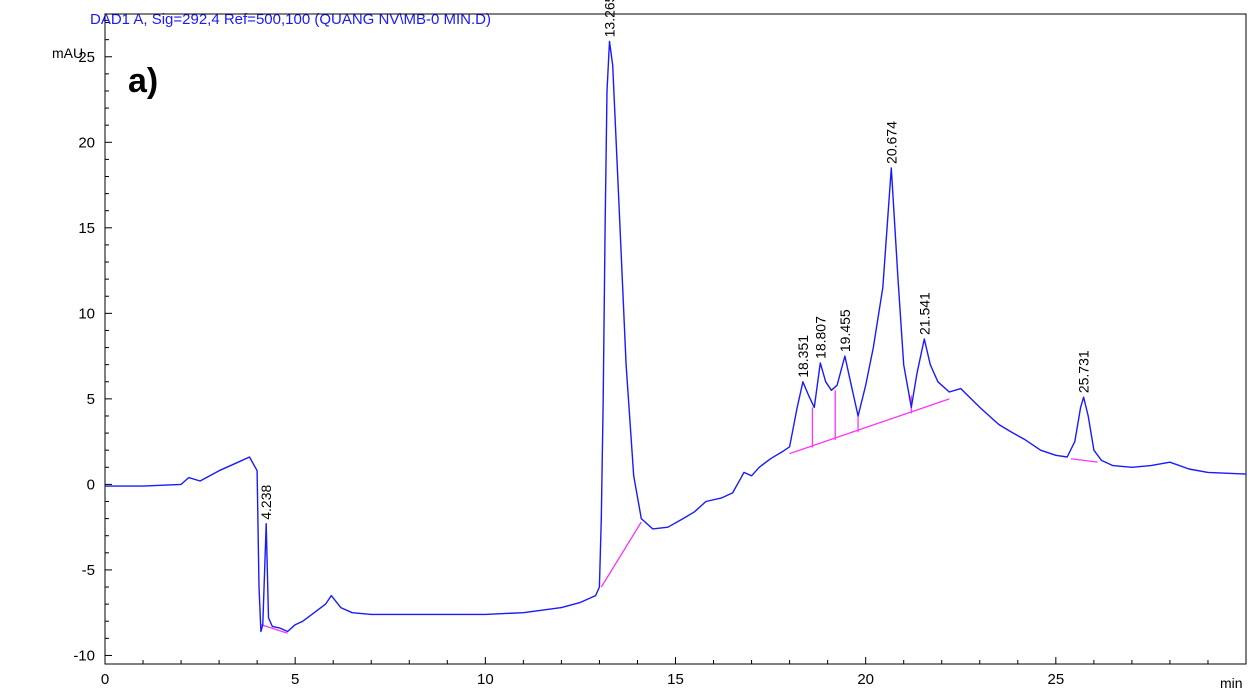 Image resolution: width=1250 pixels, height=691 pixels. I want to click on peak-label: 4.238, so click(266, 501).